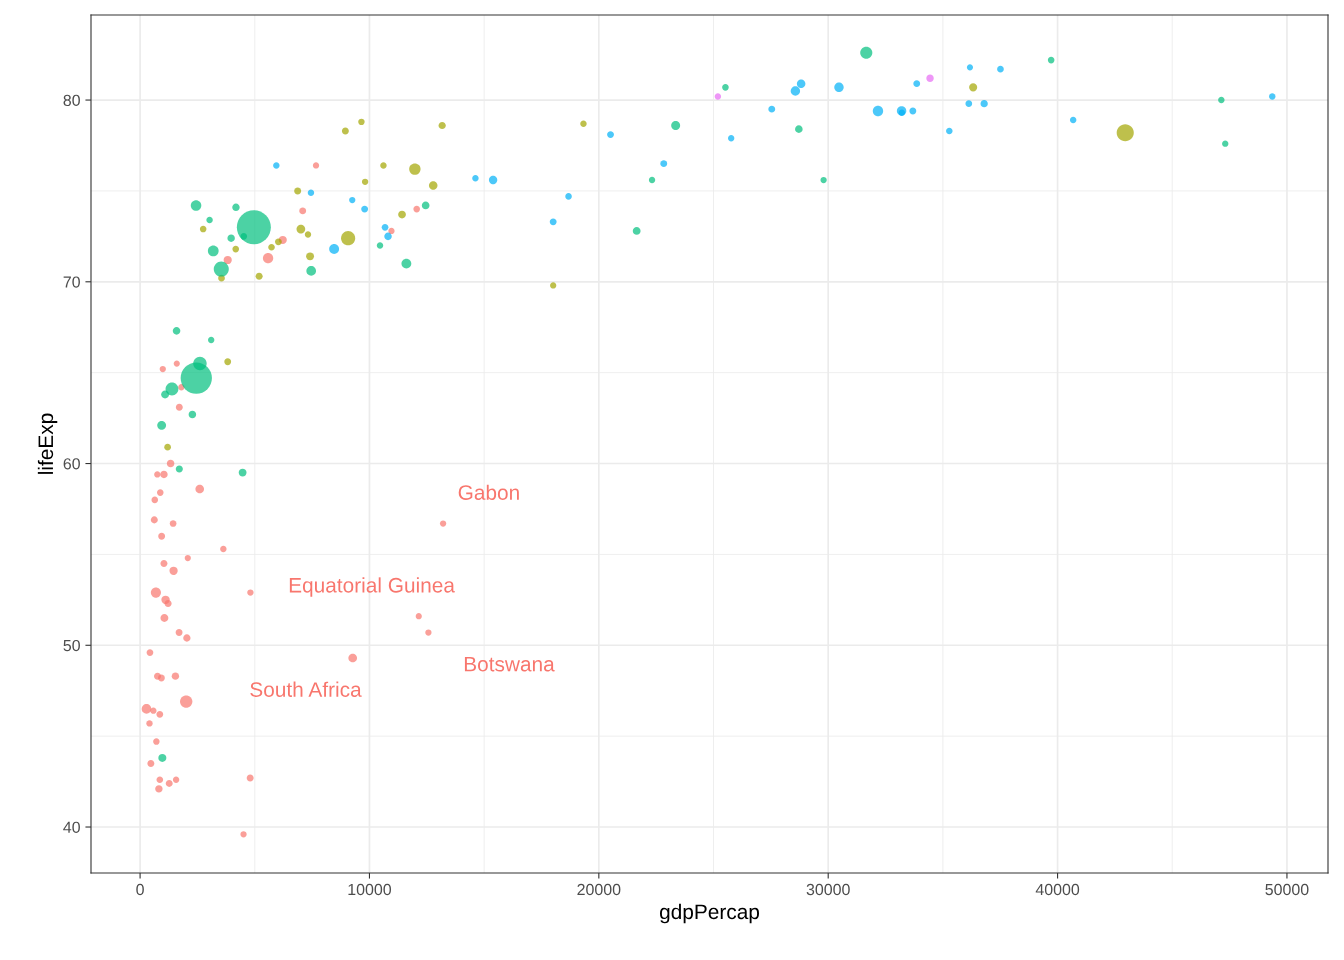 The width and height of the screenshot is (1344, 960). Describe the element at coordinates (71, 827) in the screenshot. I see `y-tick-label: 40` at that location.